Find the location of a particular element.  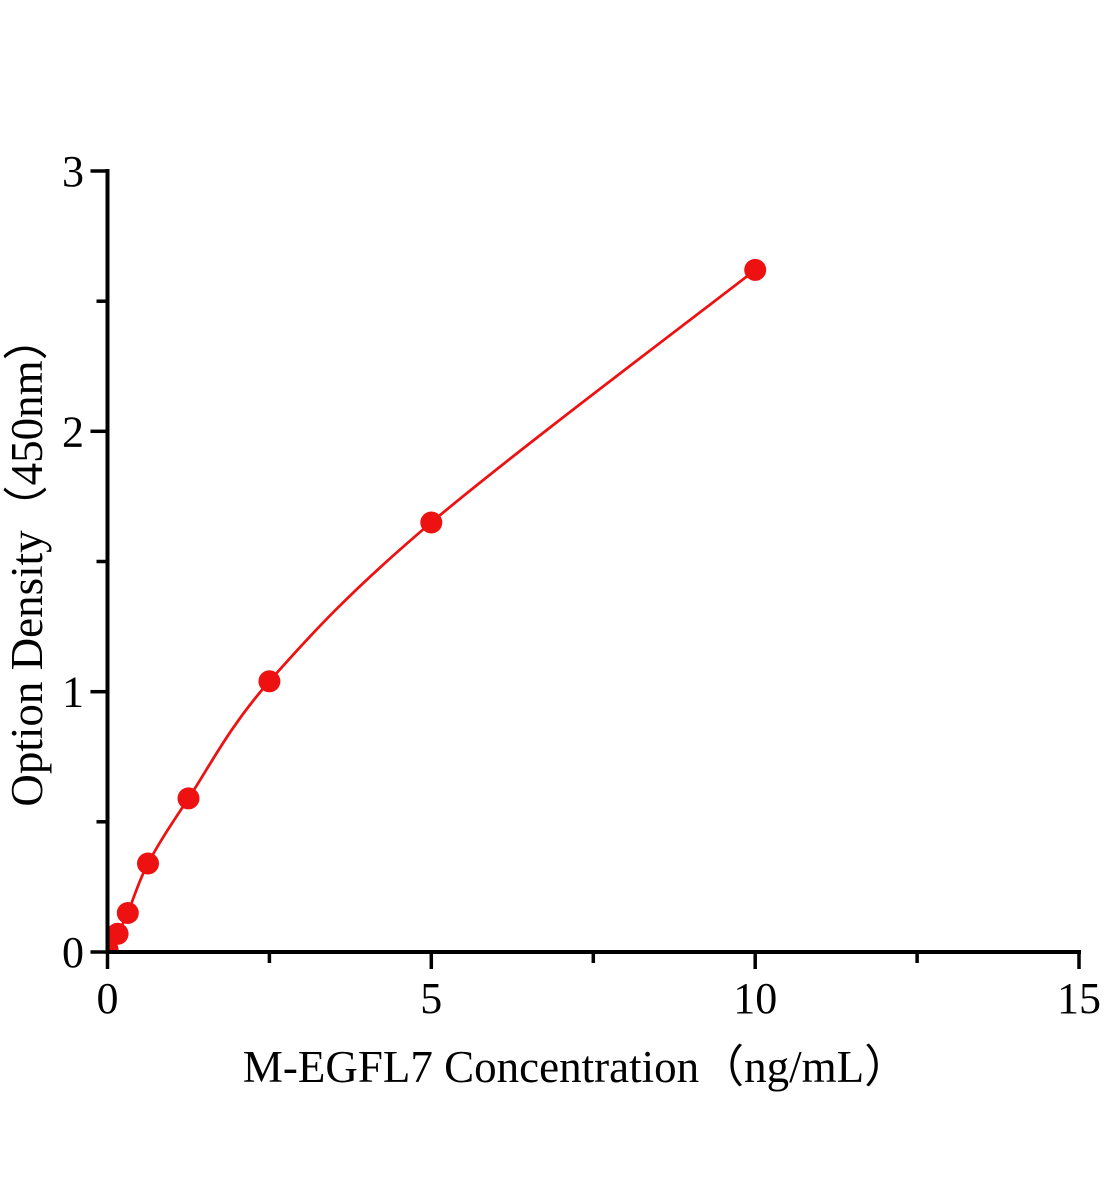

x-tick-label: 10 is located at coordinates (755, 998).